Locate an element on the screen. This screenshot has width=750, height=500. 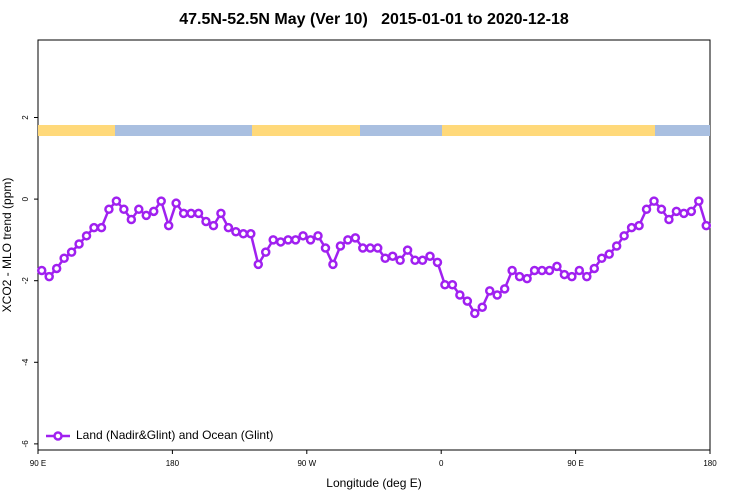
y-tick-label: 2 is located at coordinates (25, 117).